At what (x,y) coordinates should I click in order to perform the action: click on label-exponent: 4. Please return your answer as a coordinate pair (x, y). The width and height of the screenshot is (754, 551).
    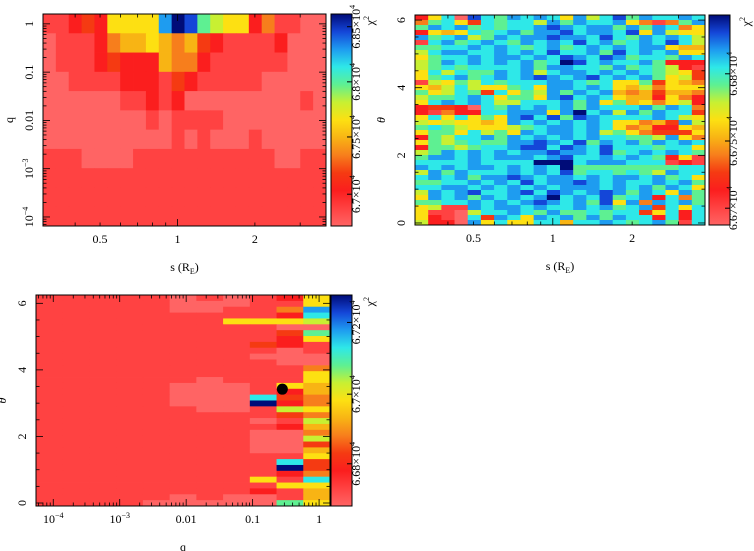
    Looking at the image, I should click on (729, 188).